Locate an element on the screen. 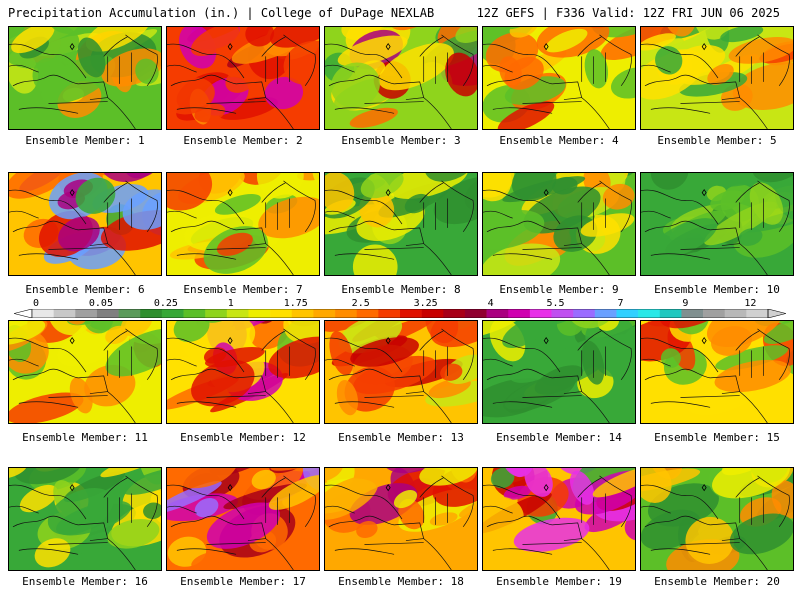 The width and height of the screenshot is (800, 600). panel-label: Ensemble Member: 8 is located at coordinates (401, 289).